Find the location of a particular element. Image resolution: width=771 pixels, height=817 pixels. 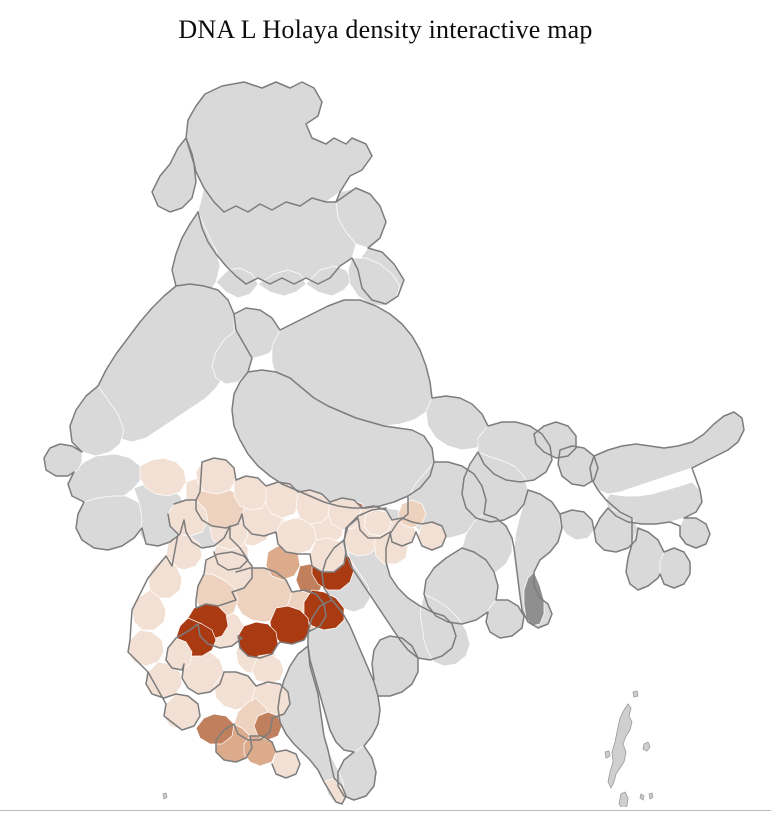

footer-divider is located at coordinates (385, 810).